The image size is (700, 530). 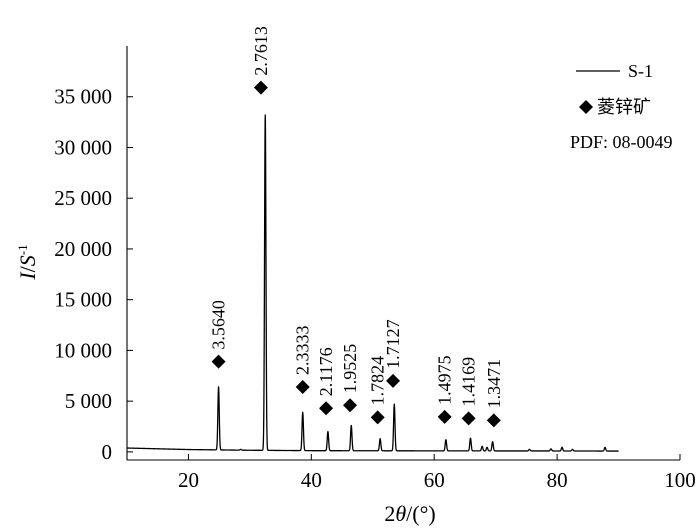 I want to click on y-tick-label: 25 000, so click(x=83, y=198).